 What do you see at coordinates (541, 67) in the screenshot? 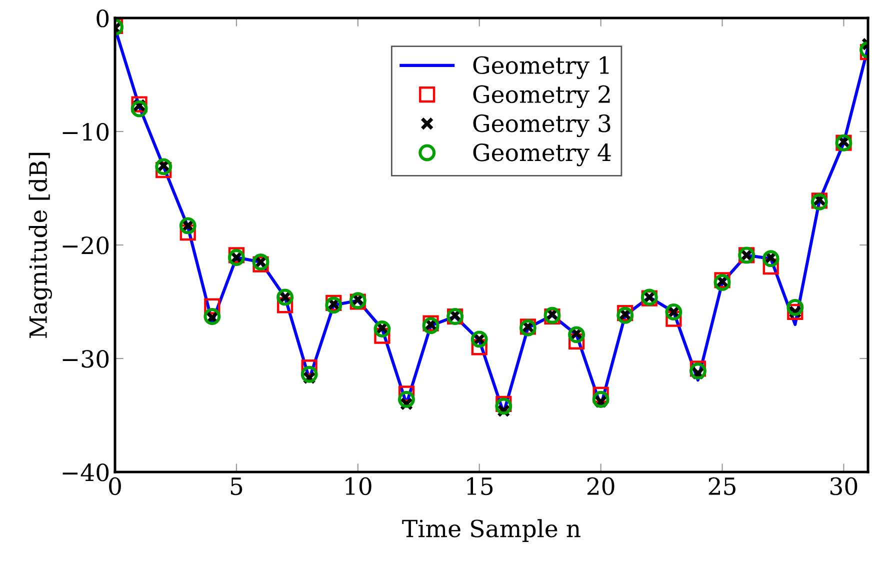
I see `legend-label: Geometry 1` at bounding box center [541, 67].